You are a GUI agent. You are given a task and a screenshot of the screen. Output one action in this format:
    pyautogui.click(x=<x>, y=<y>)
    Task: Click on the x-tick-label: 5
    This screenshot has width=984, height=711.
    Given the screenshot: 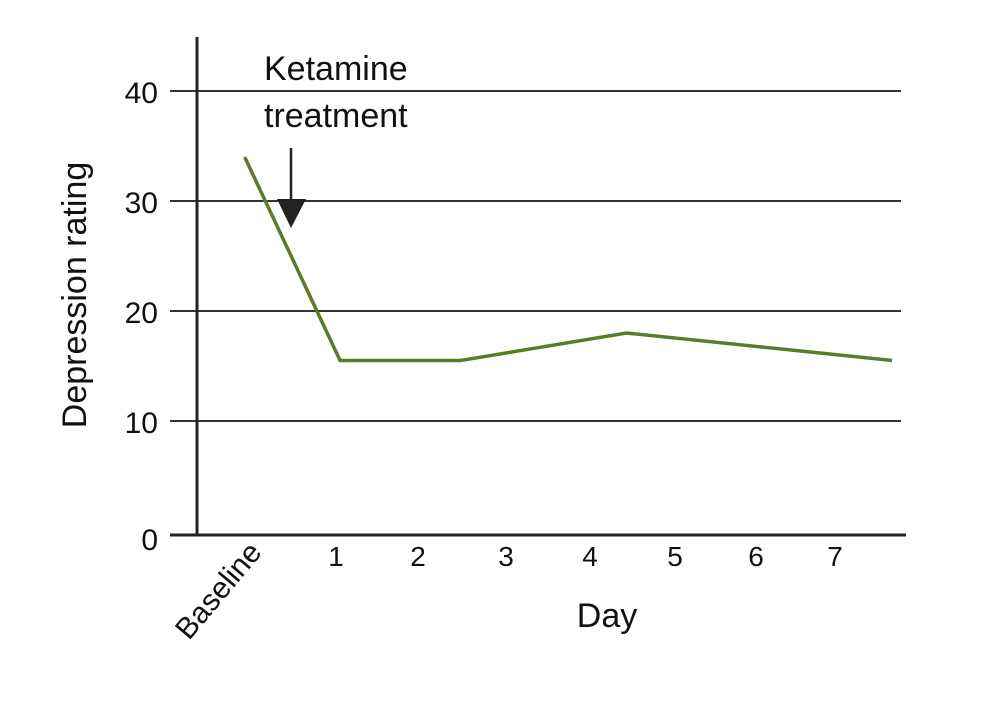 What is the action you would take?
    pyautogui.click(x=675, y=556)
    